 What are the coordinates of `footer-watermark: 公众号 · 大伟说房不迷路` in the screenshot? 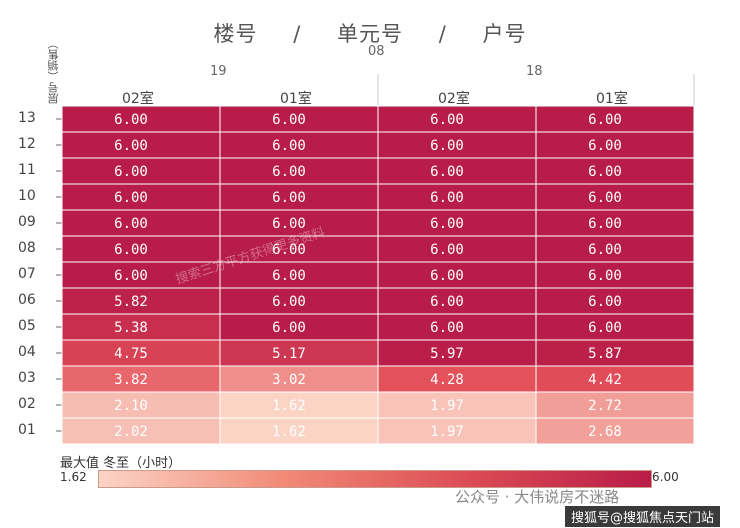 It's located at (537, 497).